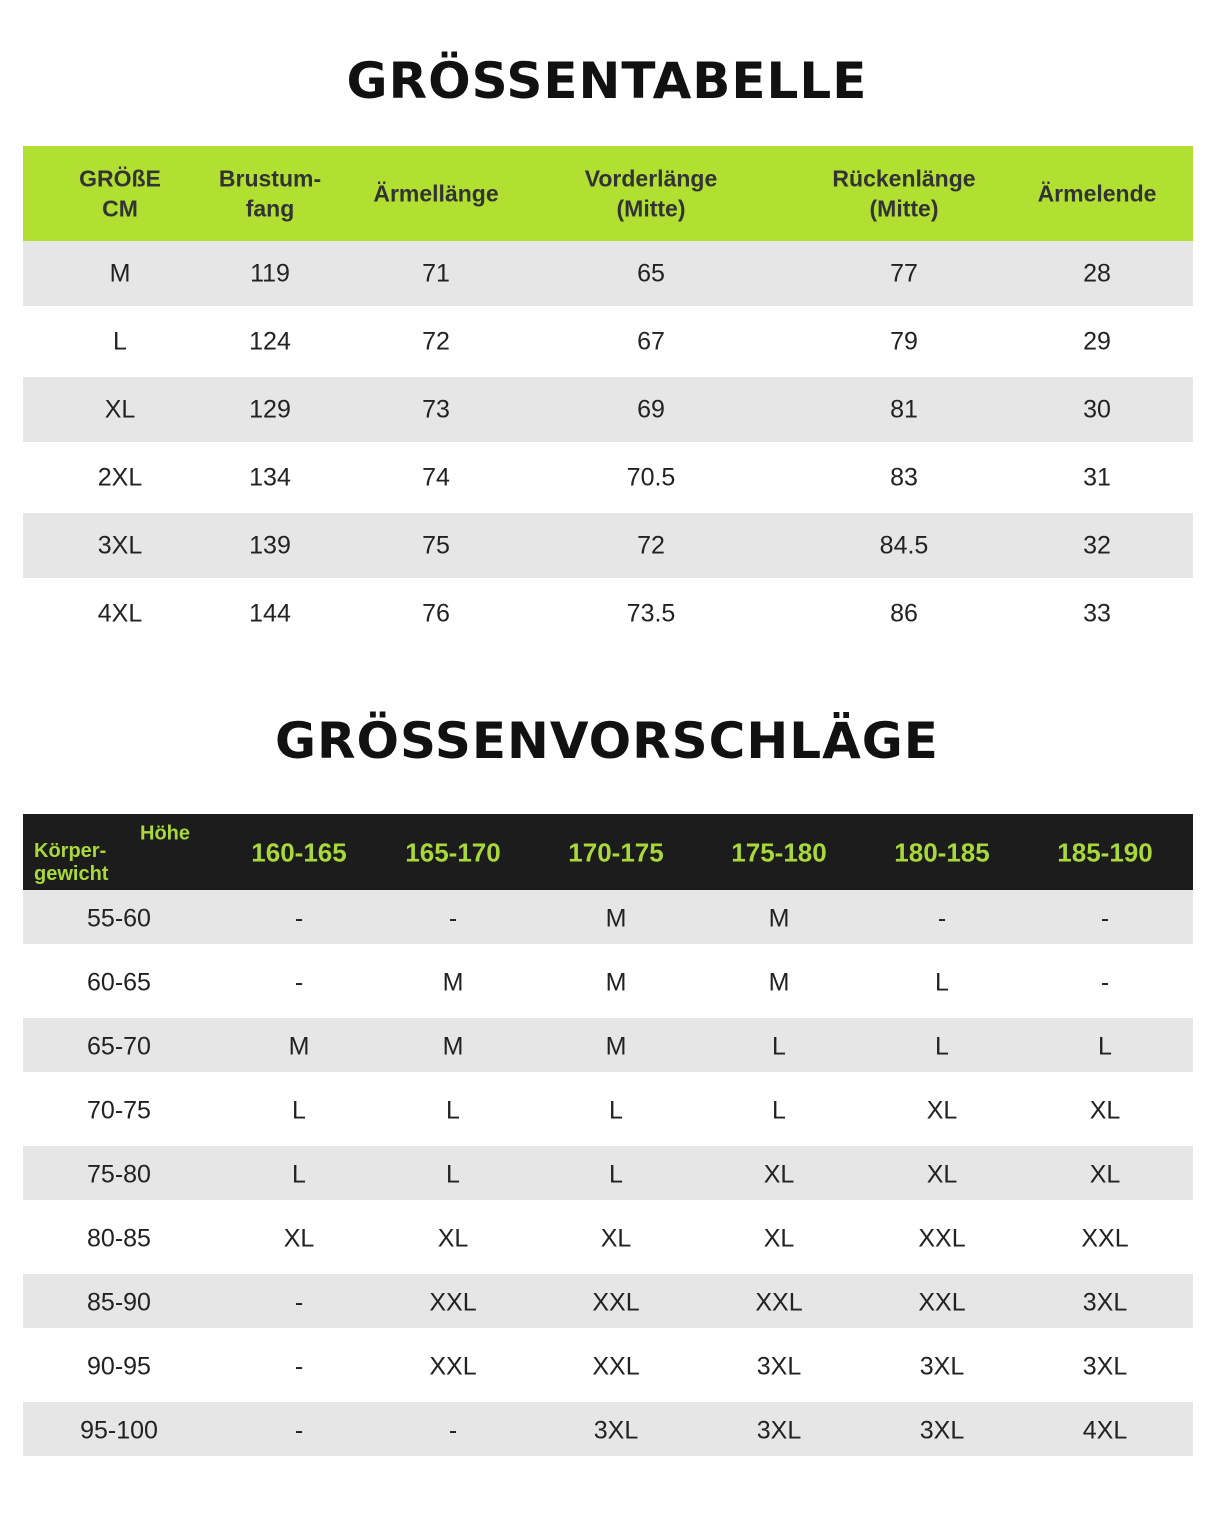 Image resolution: width=1214 pixels, height=1518 pixels. What do you see at coordinates (904, 409) in the screenshot?
I see `table-cell: 81` at bounding box center [904, 409].